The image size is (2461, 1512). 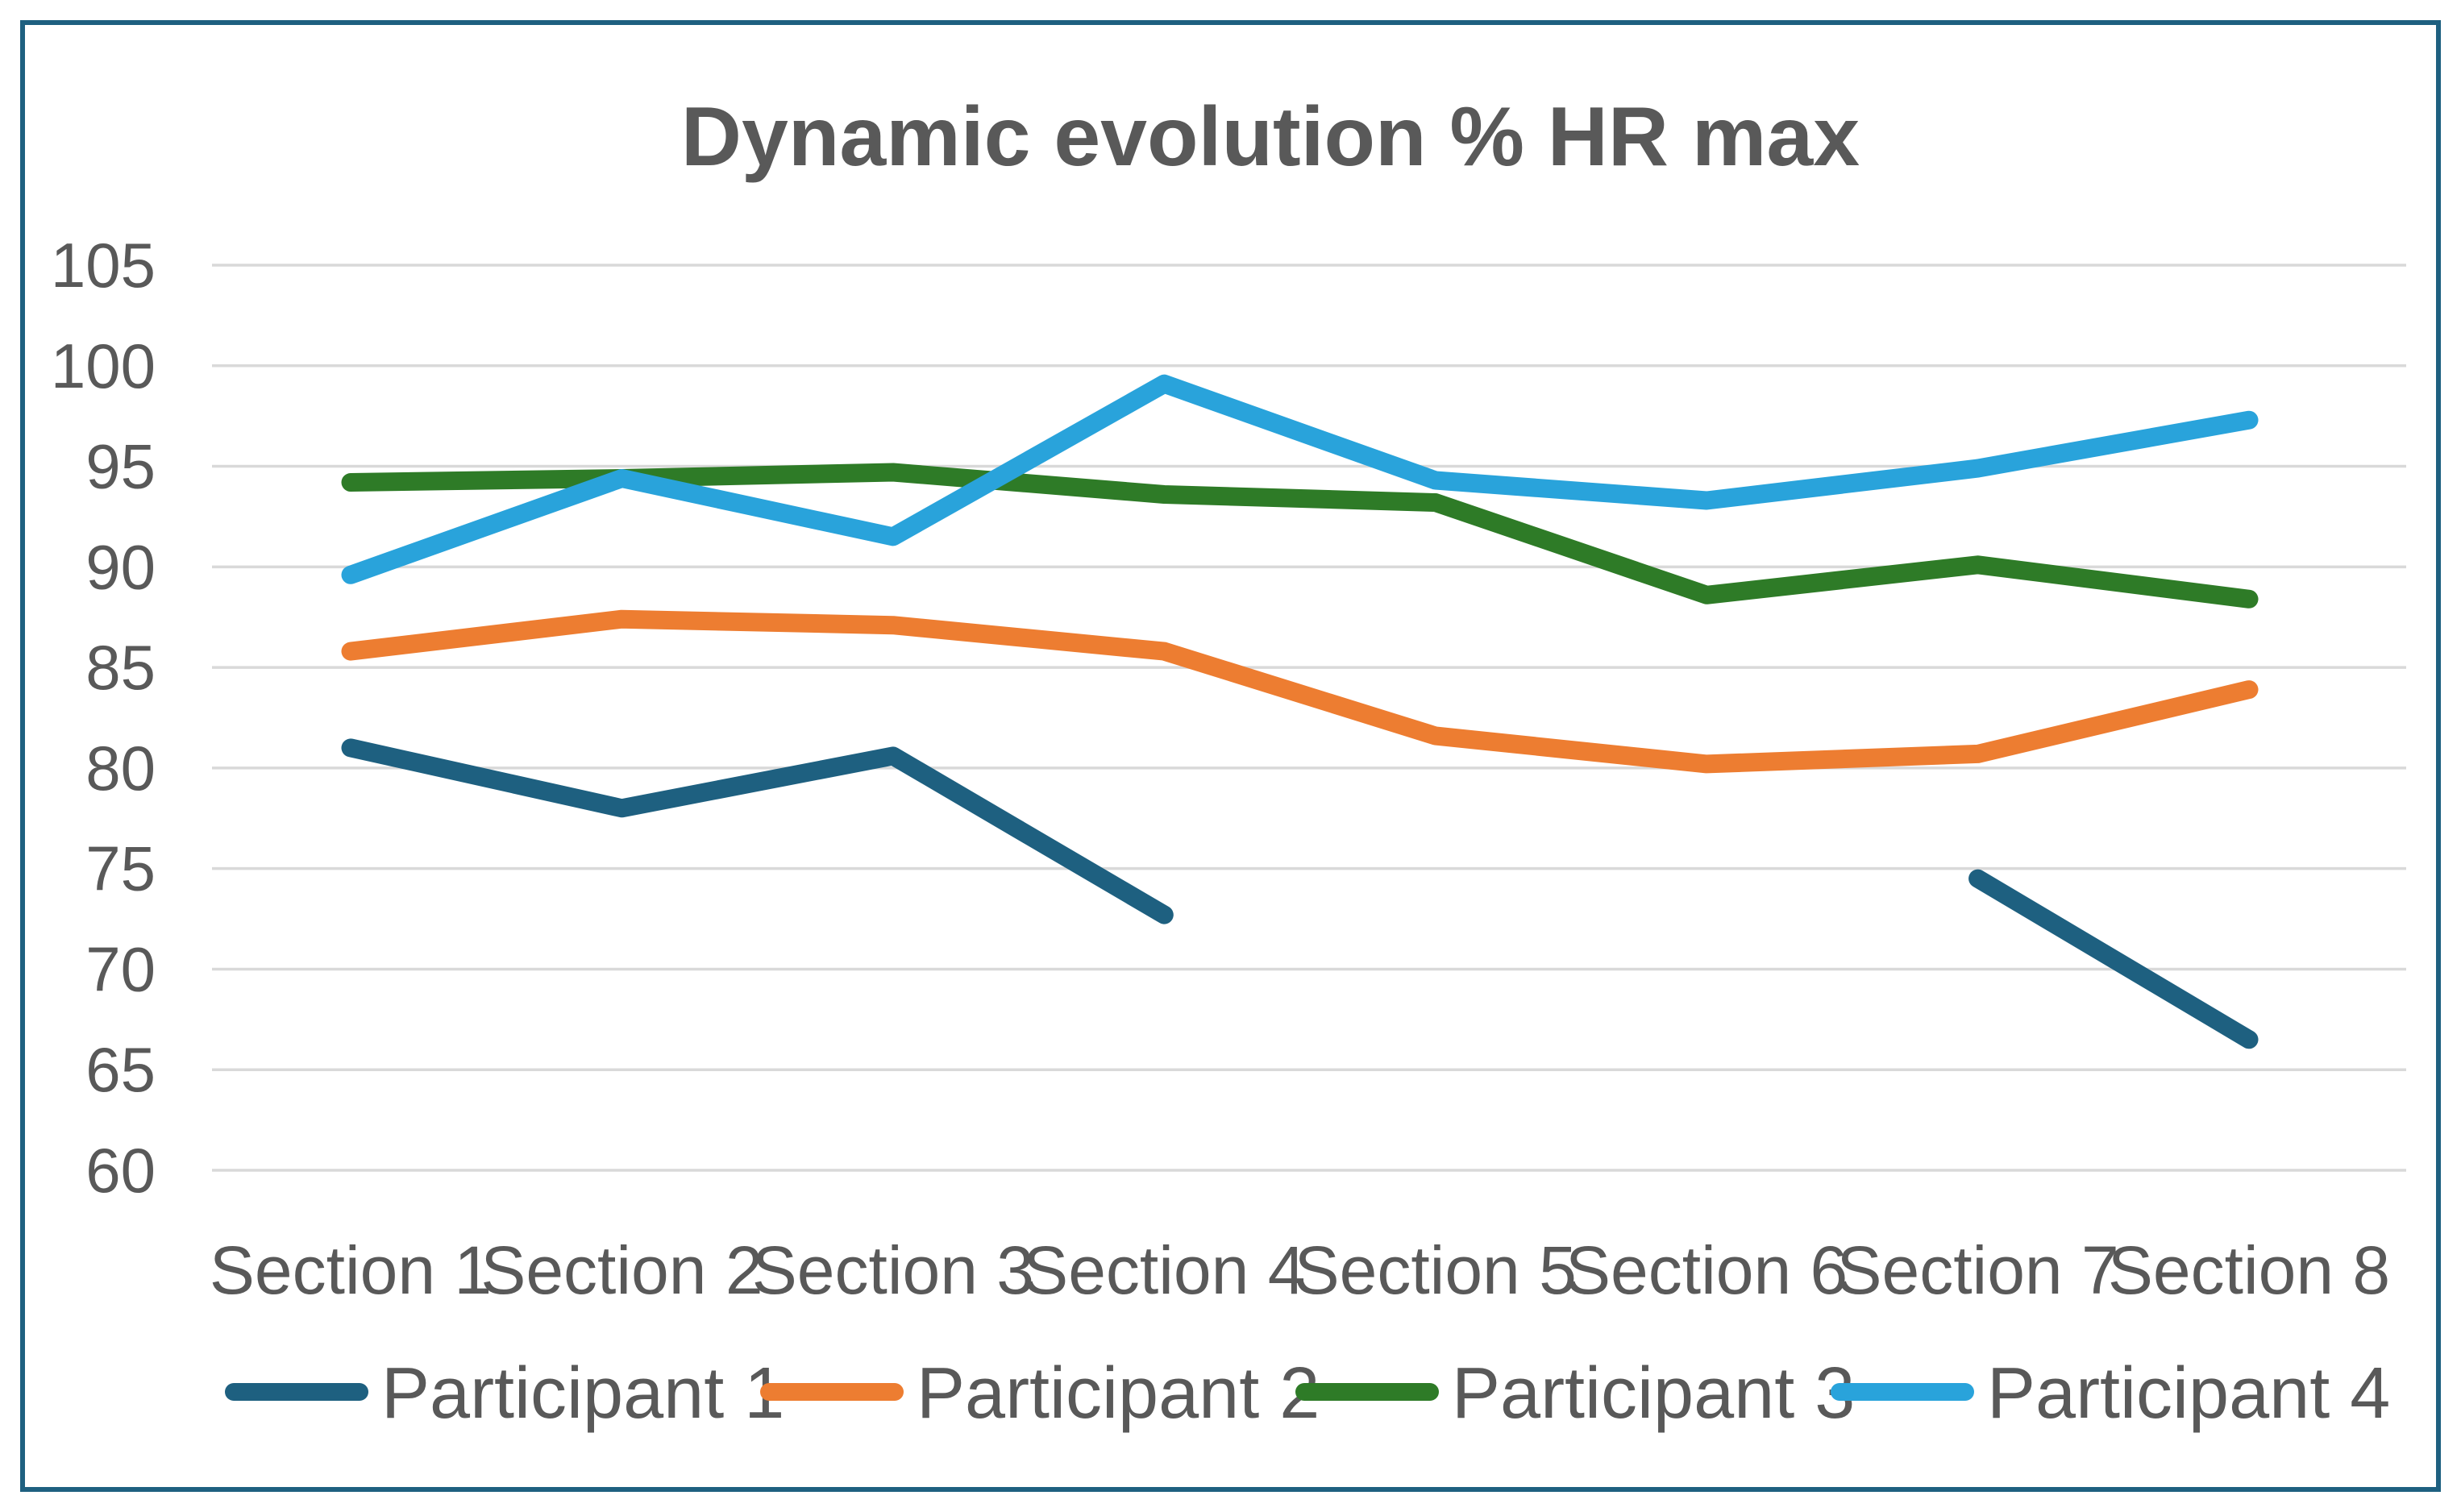 I want to click on x-axis-label-4: Section 4, so click(x=1164, y=1270).